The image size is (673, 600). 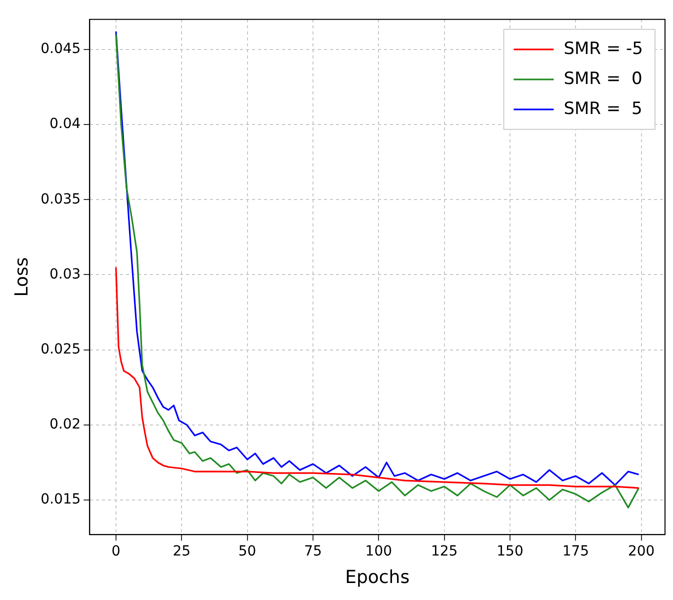 What do you see at coordinates (65, 124) in the screenshot?
I see `y-tick-label: 0.04` at bounding box center [65, 124].